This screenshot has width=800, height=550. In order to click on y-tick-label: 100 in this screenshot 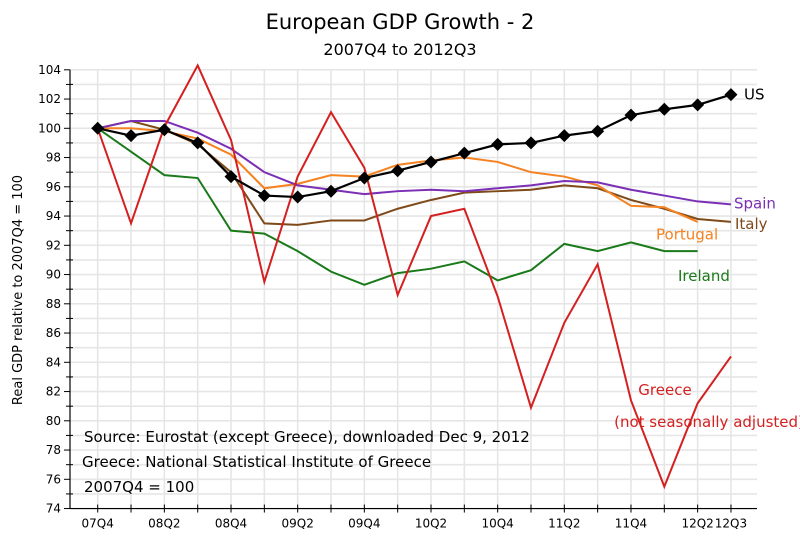, I will do `click(49, 128)`.